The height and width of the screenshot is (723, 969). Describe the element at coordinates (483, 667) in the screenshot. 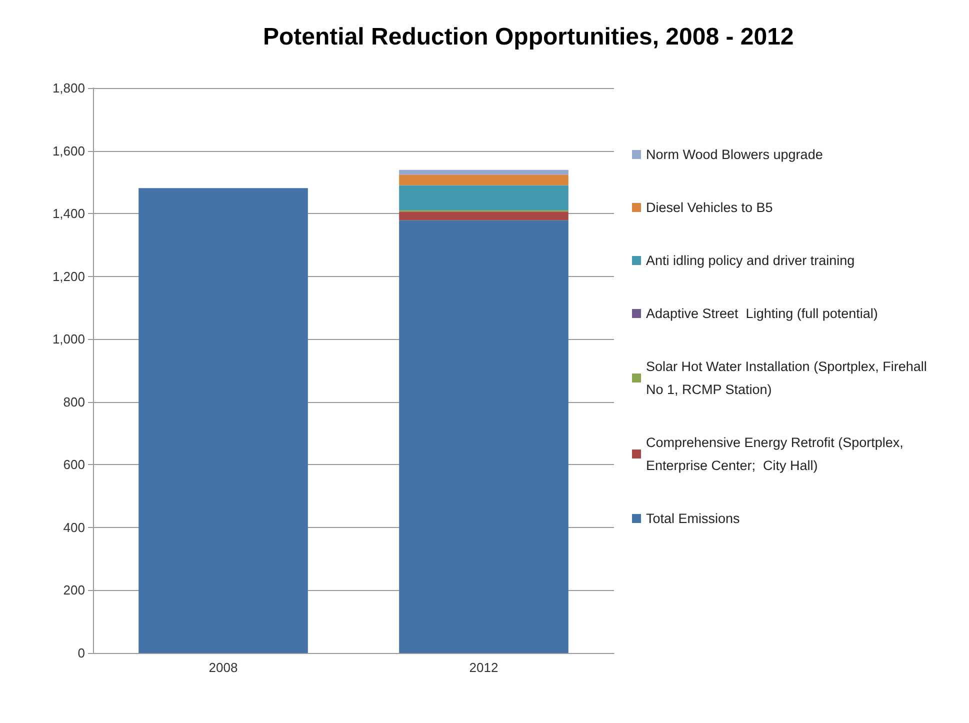

I see `x-tick-label: 2012` at that location.